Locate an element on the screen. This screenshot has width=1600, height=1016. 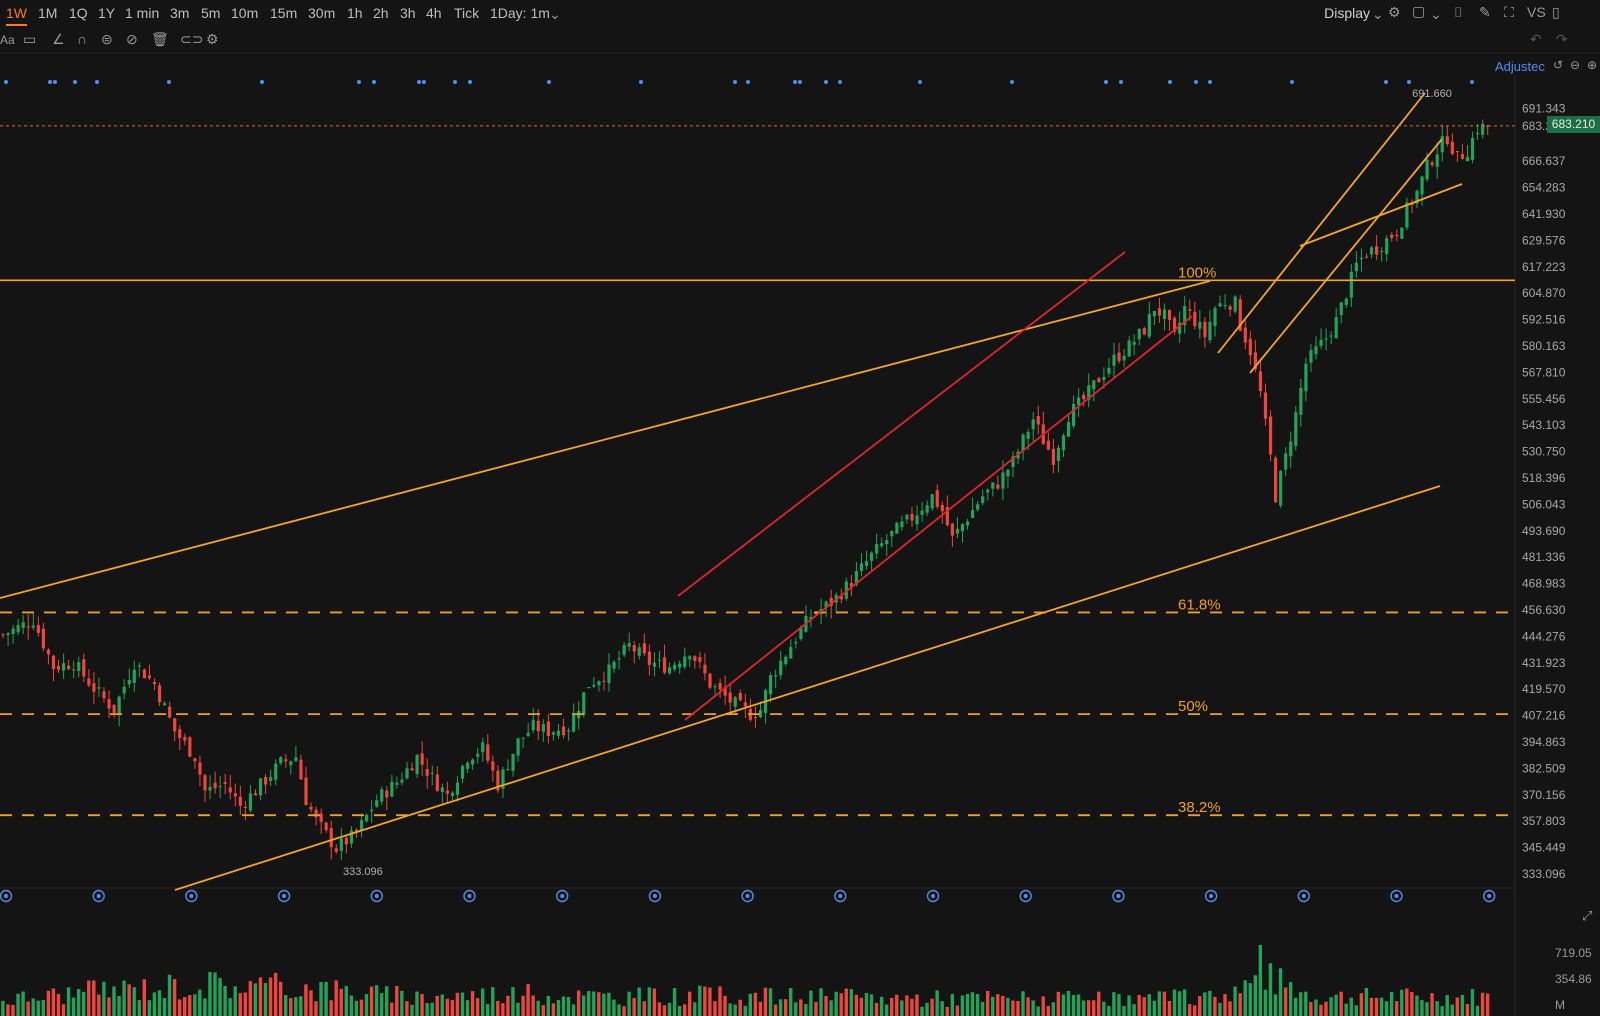
timeframe-30m: 30m is located at coordinates (322, 13).